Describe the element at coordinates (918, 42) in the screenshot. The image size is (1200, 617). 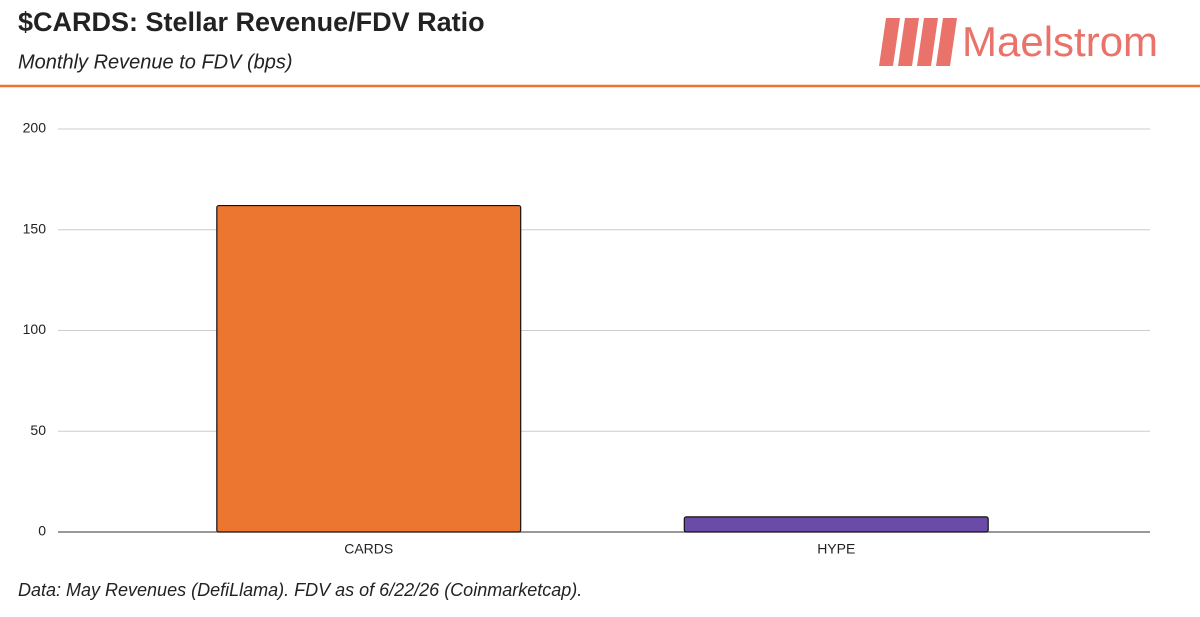
I see `logo-mark` at that location.